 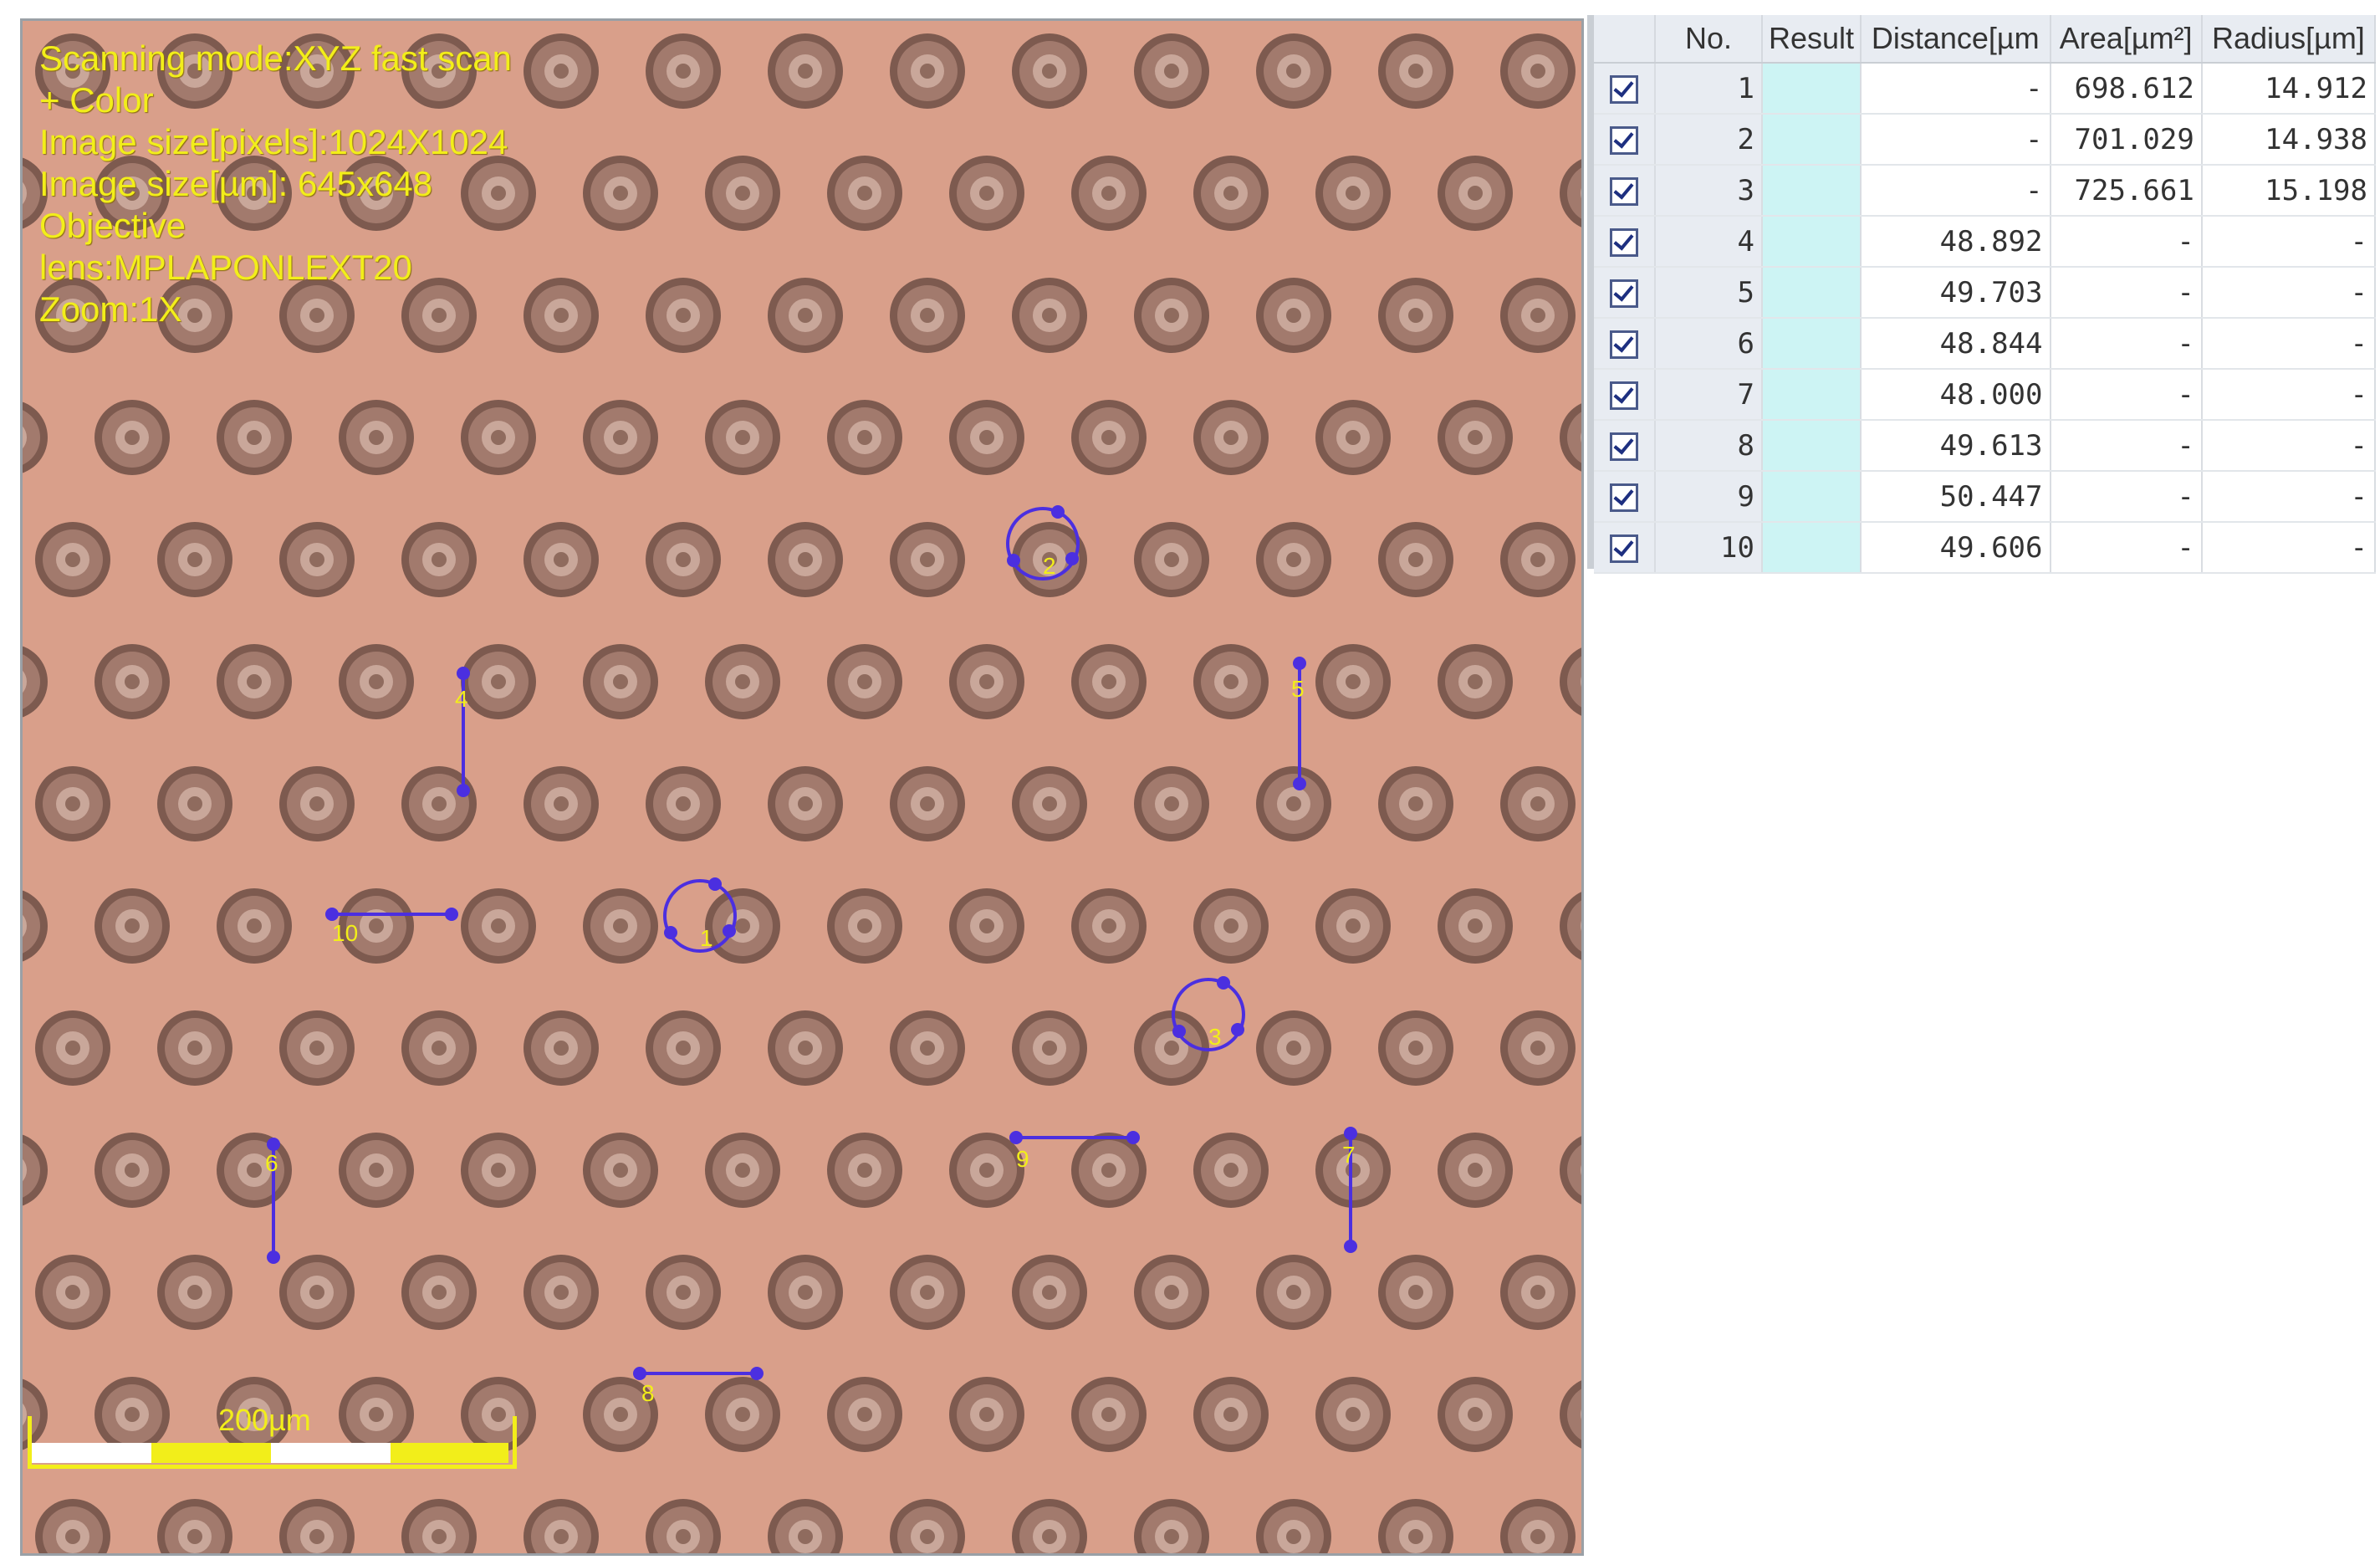 I want to click on cell-distance: -, so click(x=1956, y=140).